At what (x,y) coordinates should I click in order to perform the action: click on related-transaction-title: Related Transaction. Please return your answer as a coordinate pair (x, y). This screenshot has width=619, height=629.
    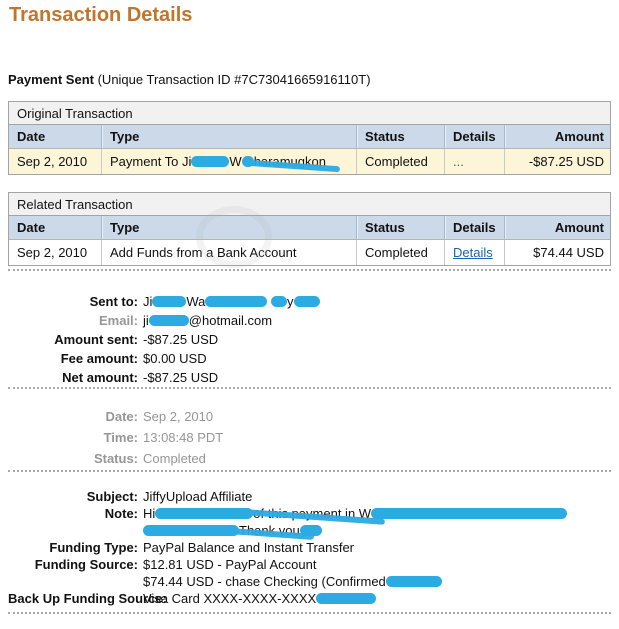
    Looking at the image, I should click on (309, 204).